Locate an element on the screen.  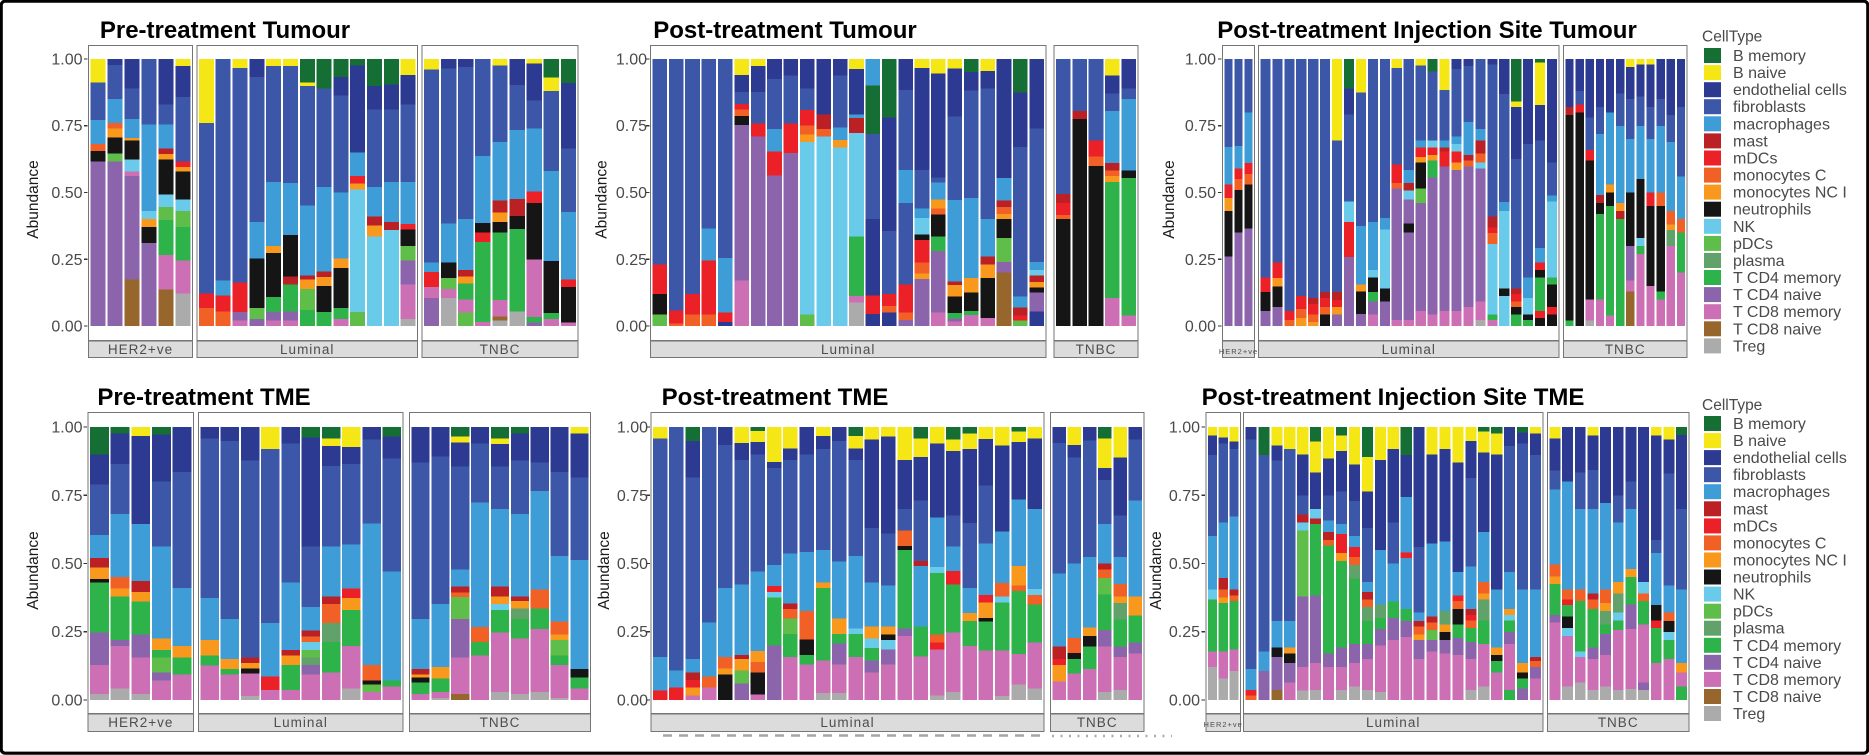
svg-text:Post-treatment Injection Site: Post-treatment Injection Site TME is located at coordinates (1393, 397).